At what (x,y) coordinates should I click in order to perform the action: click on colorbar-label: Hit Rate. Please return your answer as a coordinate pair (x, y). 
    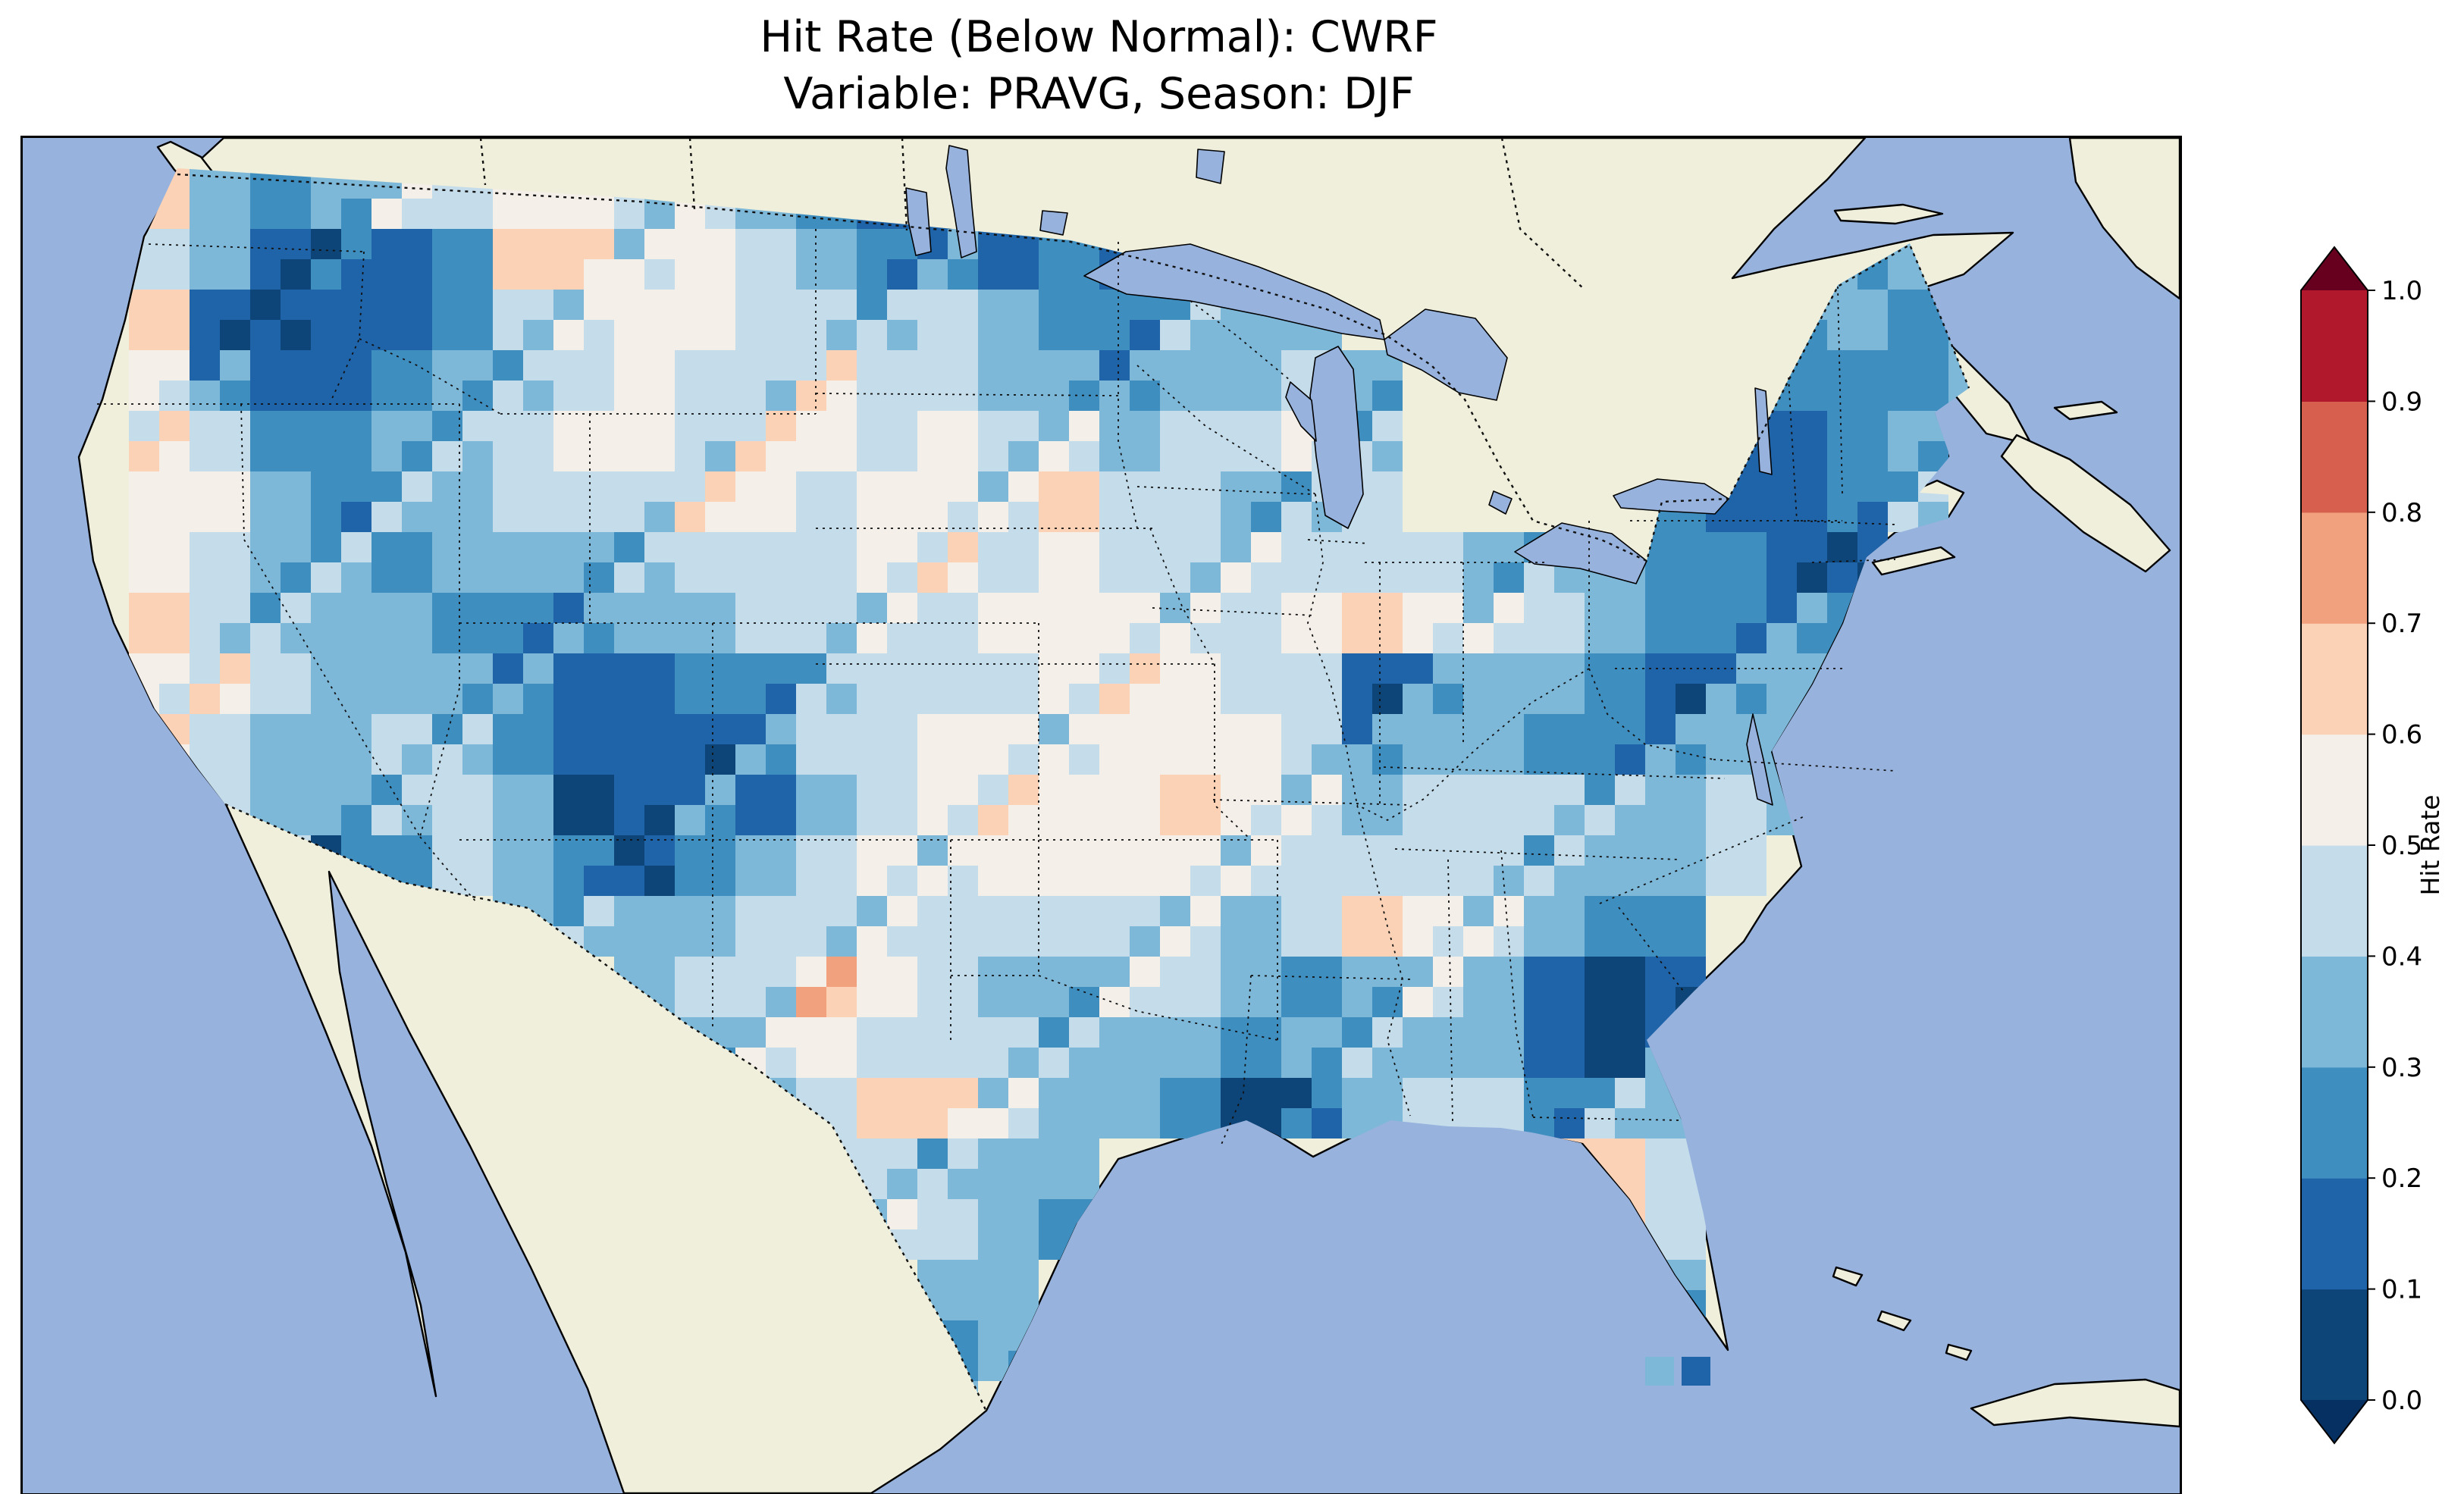
    Looking at the image, I should click on (2430, 844).